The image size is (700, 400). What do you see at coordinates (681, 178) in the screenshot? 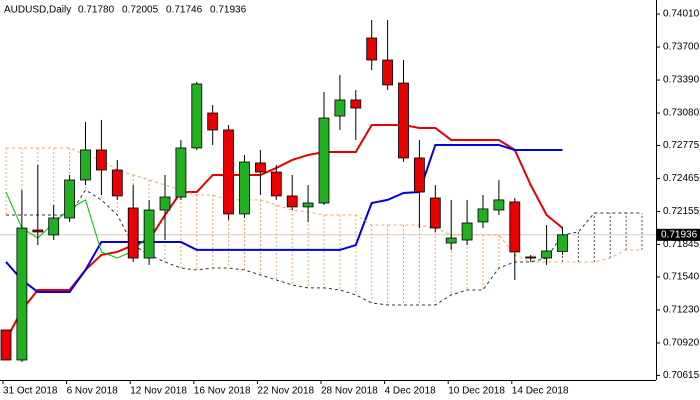
I see `y-tick-label: 0.72465` at bounding box center [681, 178].